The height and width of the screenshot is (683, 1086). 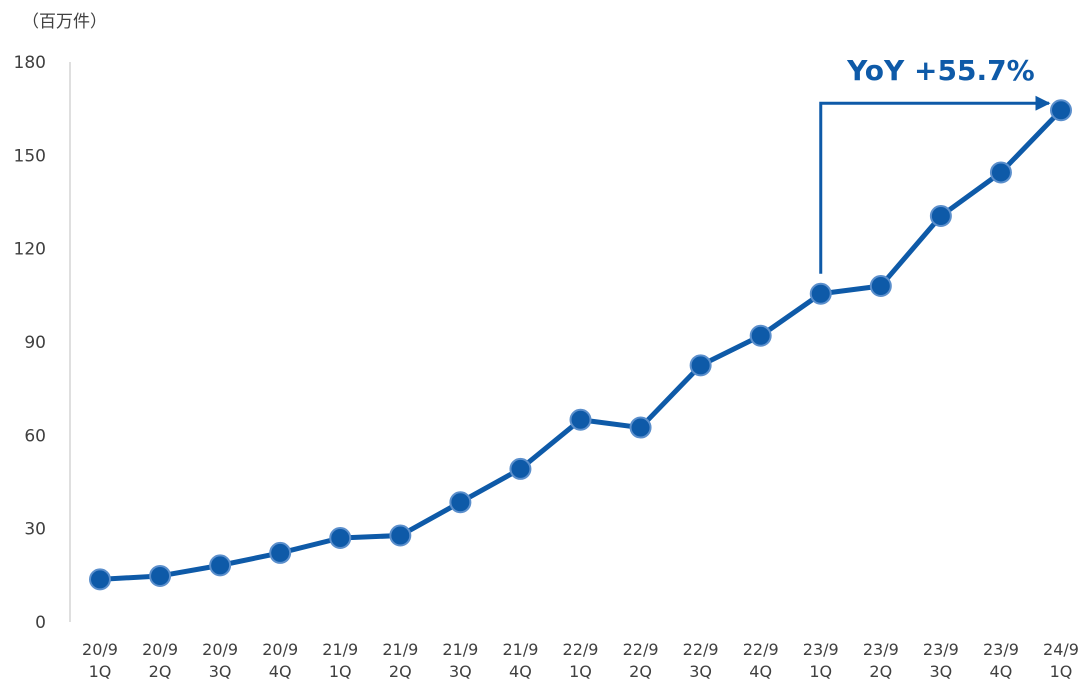 What do you see at coordinates (100, 660) in the screenshot?
I see `x-tick-label: 20/9 1Q` at bounding box center [100, 660].